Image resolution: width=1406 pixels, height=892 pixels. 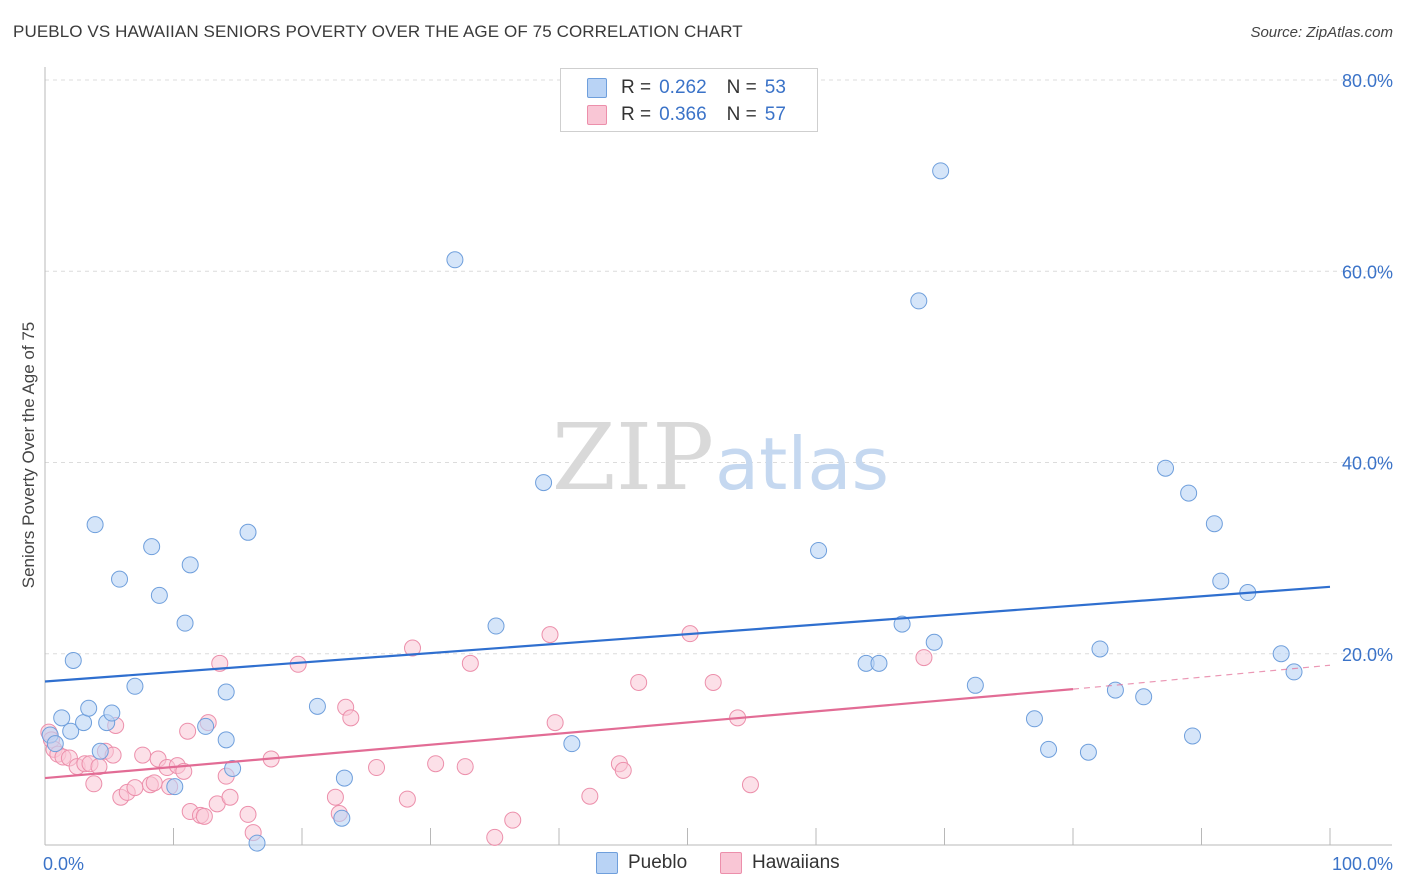 I want to click on legend-row-hawaiians: R = 0.366 N = 57, so click(x=686, y=115).